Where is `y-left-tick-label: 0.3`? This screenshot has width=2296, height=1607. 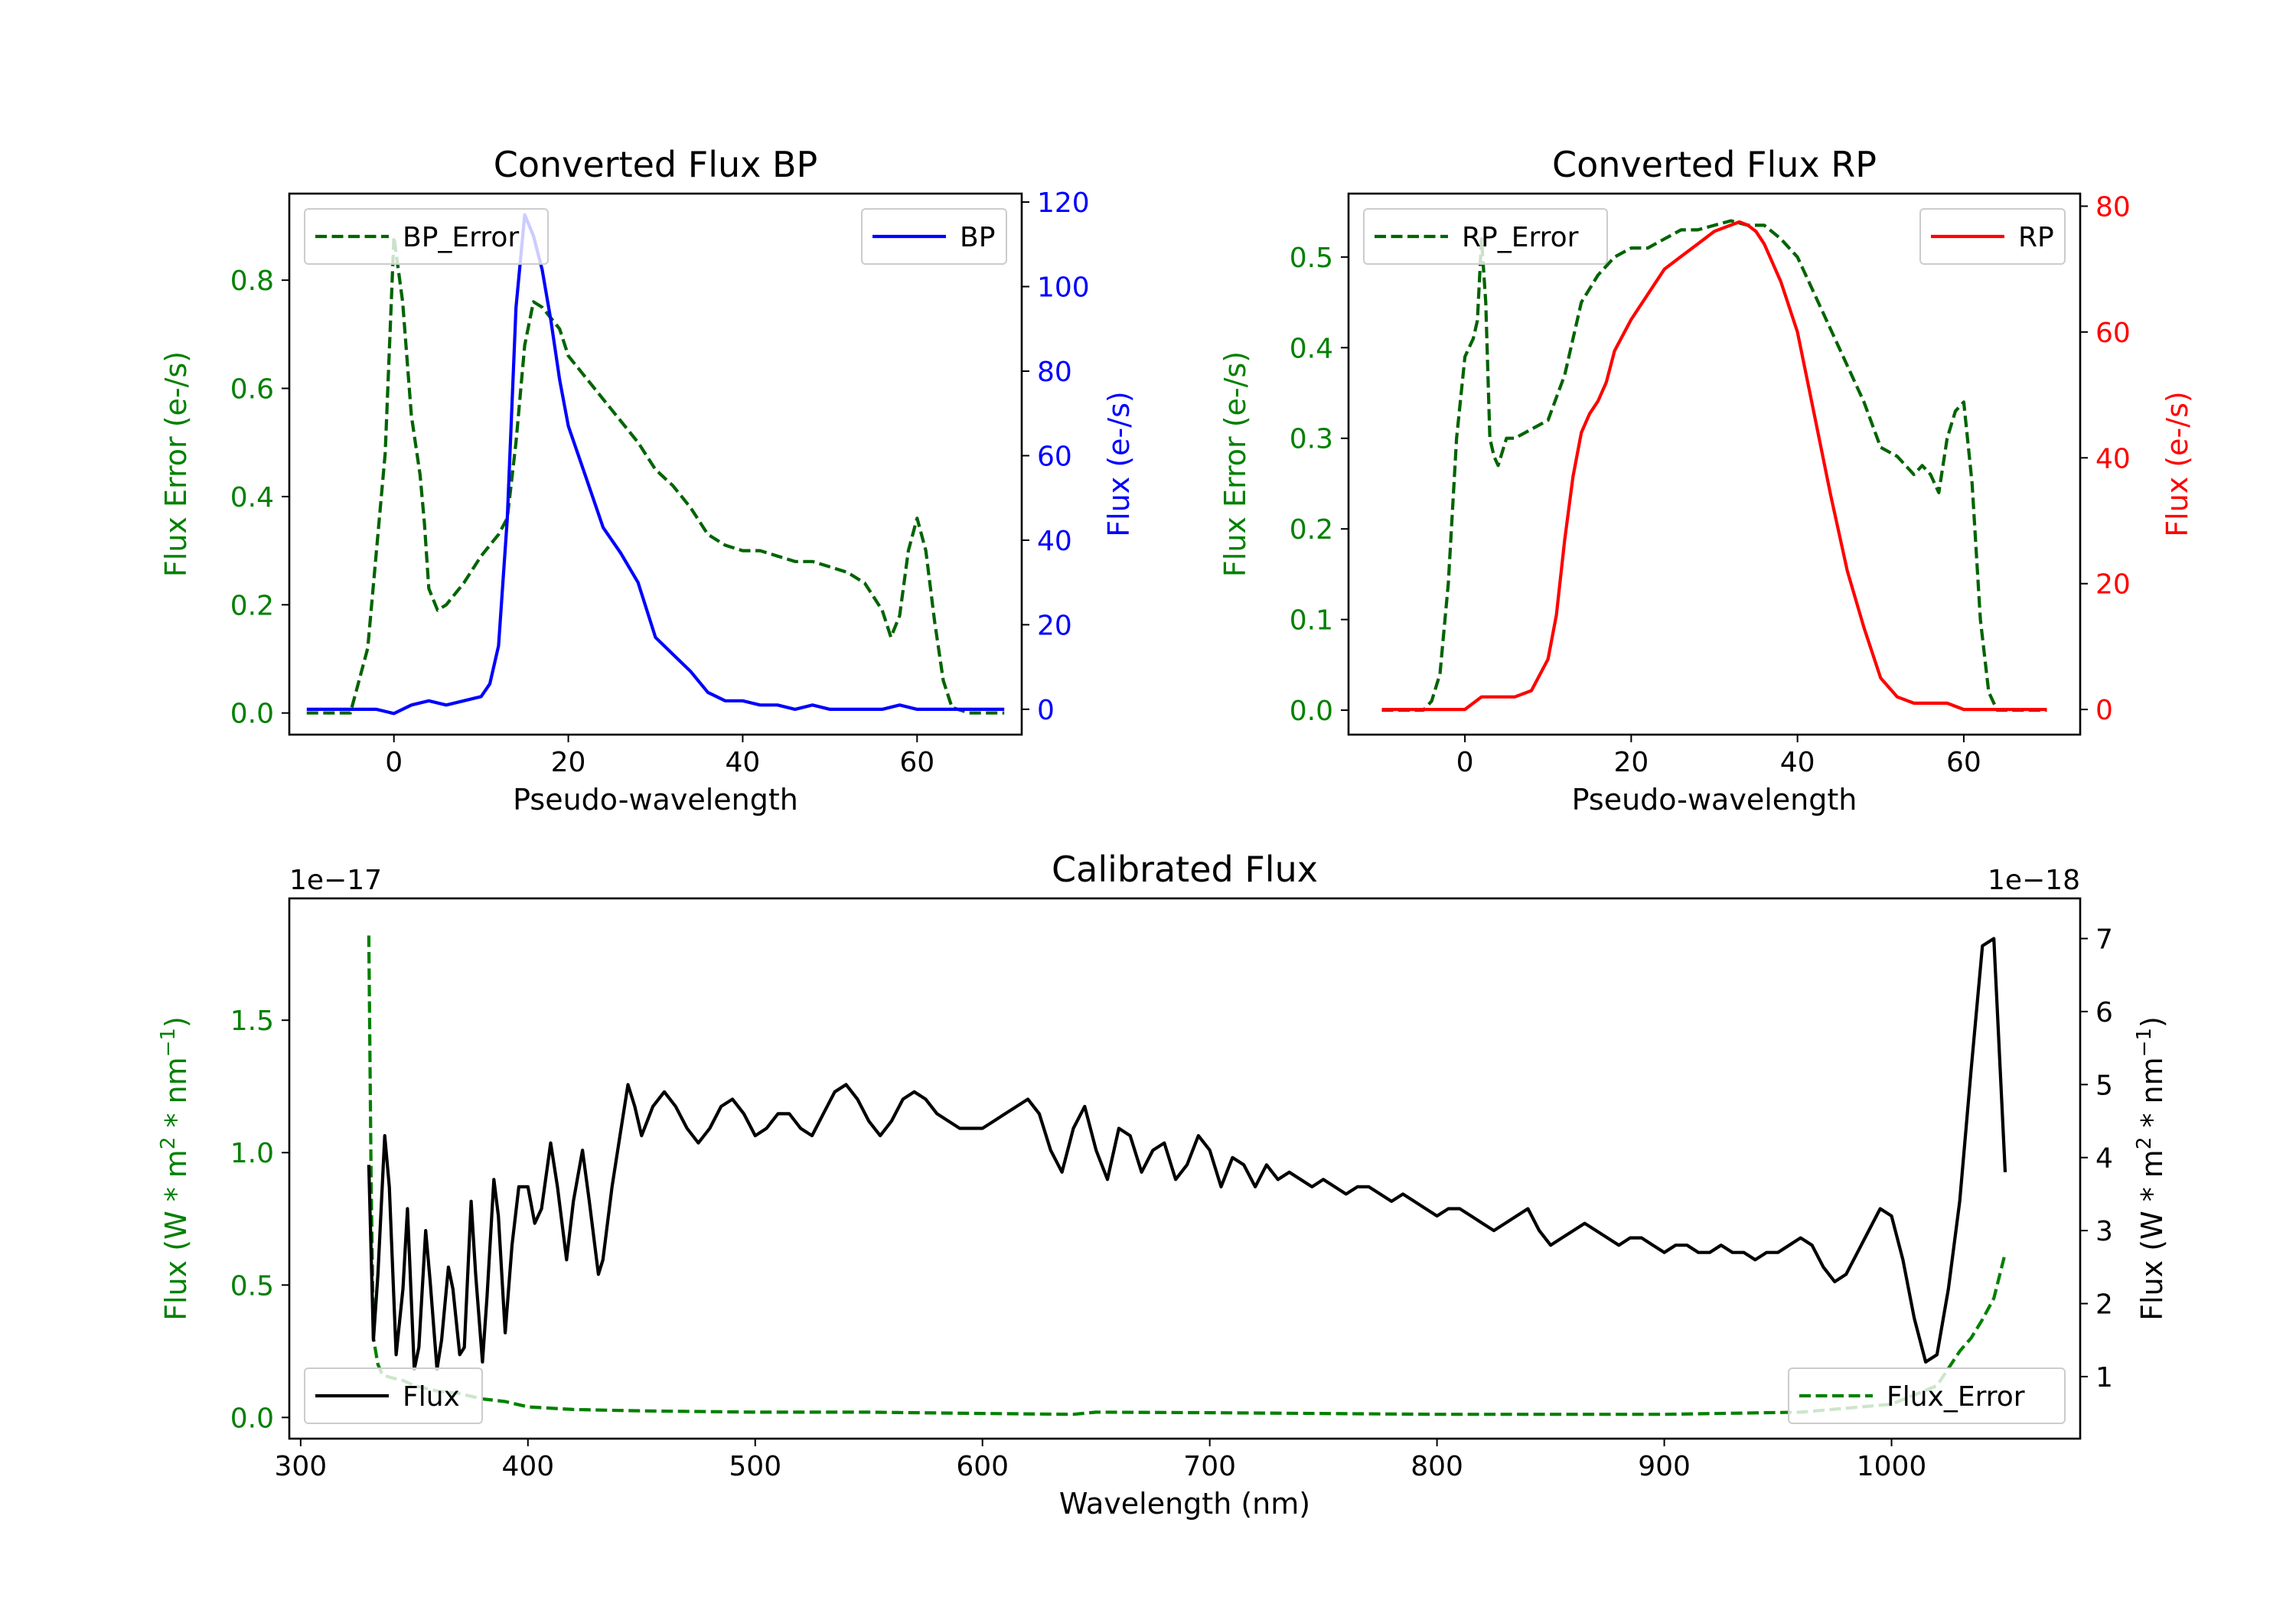 y-left-tick-label: 0.3 is located at coordinates (1311, 439).